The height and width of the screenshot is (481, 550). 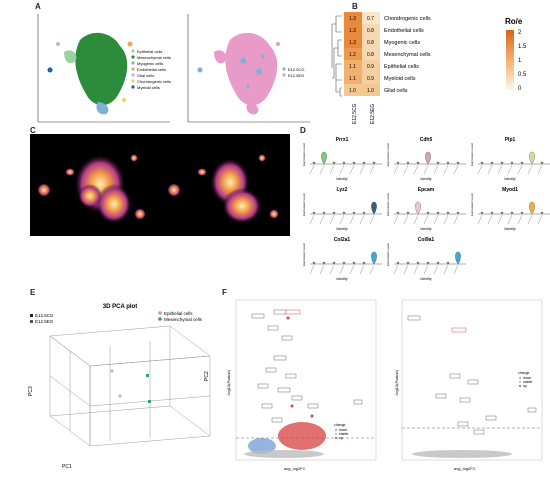 I want to click on legend-title: change, so click(x=524, y=373).